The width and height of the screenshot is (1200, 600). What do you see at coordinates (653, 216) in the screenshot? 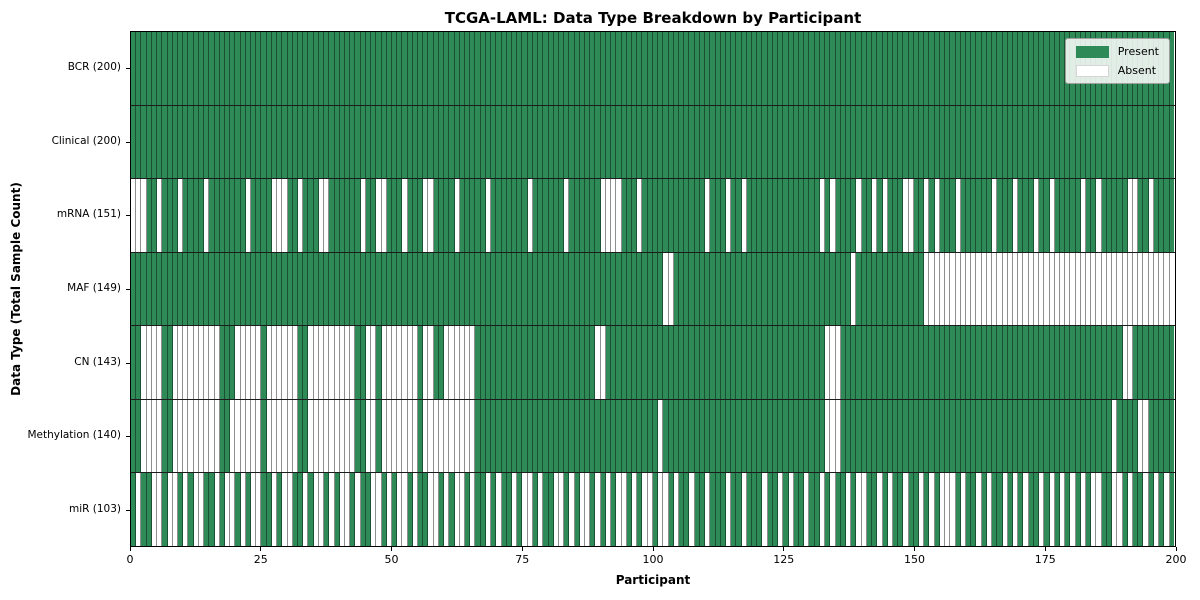
I see `row-mrna` at bounding box center [653, 216].